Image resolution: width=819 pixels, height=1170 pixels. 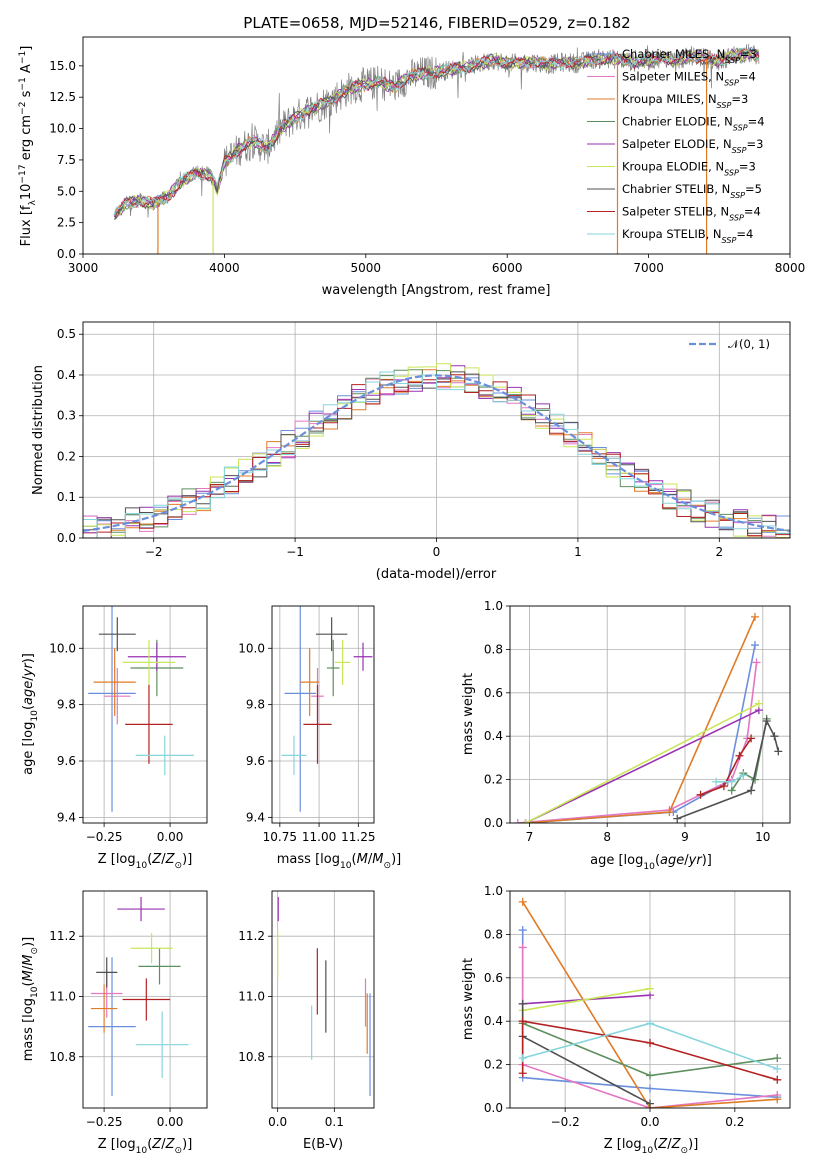 I want to click on mass-vs-ebv-x-label: E(B-V), so click(x=323, y=1144).